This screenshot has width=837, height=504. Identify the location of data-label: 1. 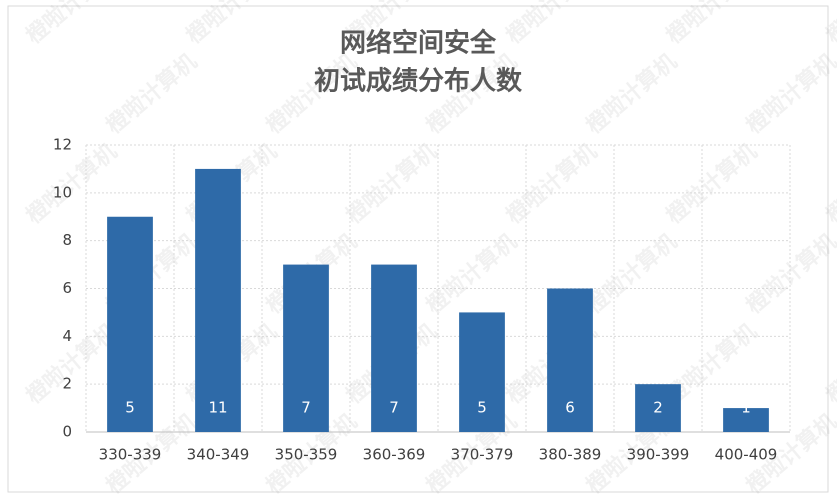
(746, 408).